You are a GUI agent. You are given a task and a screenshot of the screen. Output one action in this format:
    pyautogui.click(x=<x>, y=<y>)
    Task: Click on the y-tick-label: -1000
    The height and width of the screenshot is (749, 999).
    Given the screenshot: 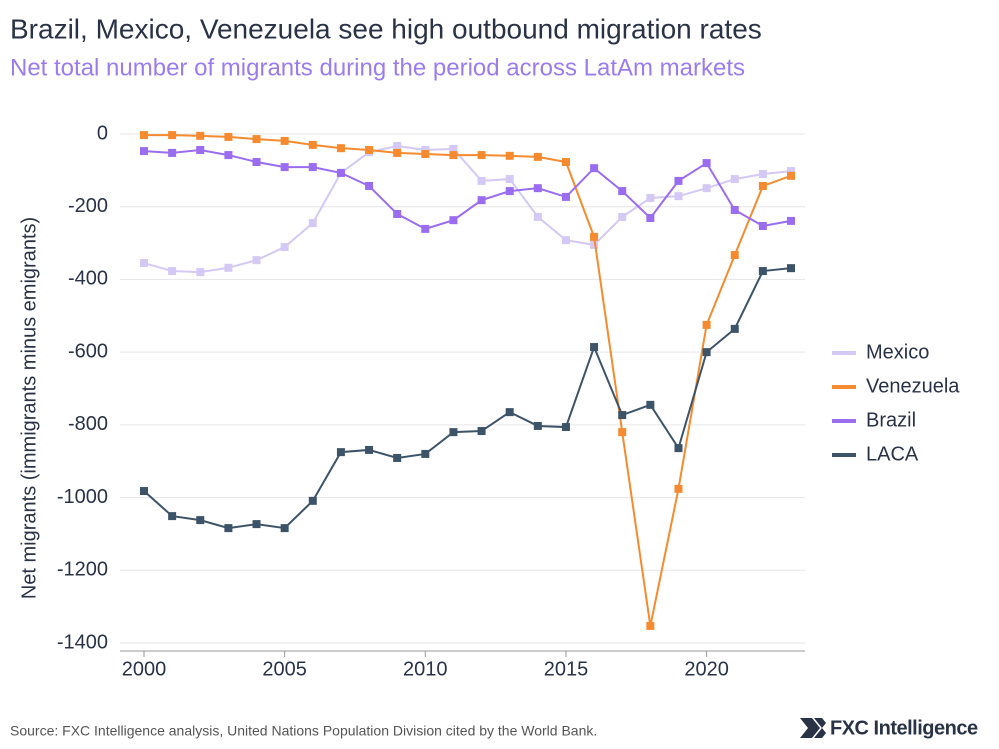 What is the action you would take?
    pyautogui.click(x=82, y=497)
    